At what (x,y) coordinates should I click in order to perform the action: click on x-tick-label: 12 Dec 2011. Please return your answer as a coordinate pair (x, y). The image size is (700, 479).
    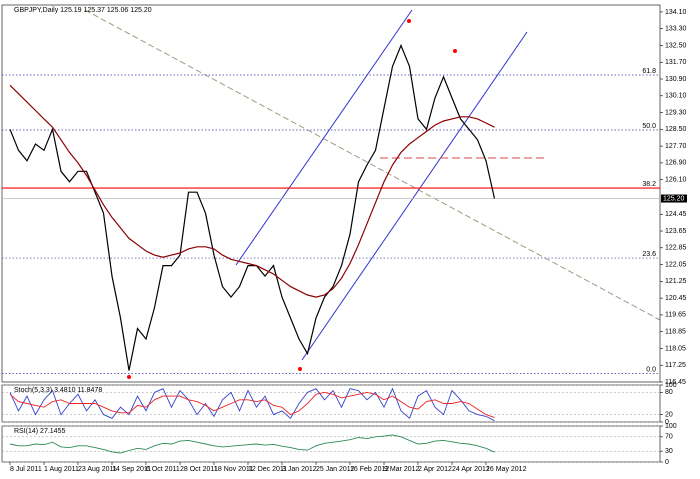
    Looking at the image, I should click on (267, 469).